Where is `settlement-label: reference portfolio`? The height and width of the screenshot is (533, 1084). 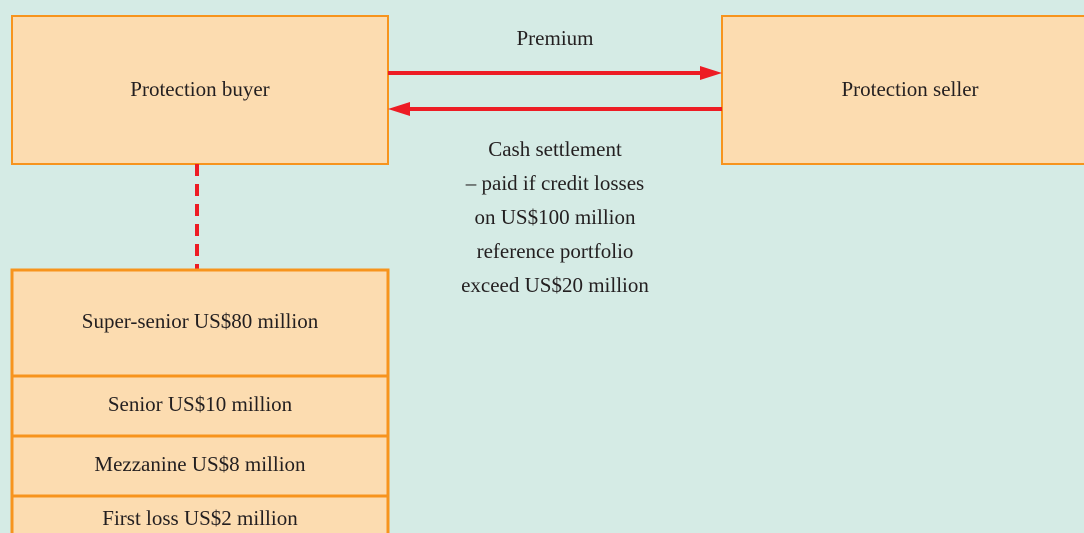
settlement-label: reference portfolio is located at coordinates (555, 251).